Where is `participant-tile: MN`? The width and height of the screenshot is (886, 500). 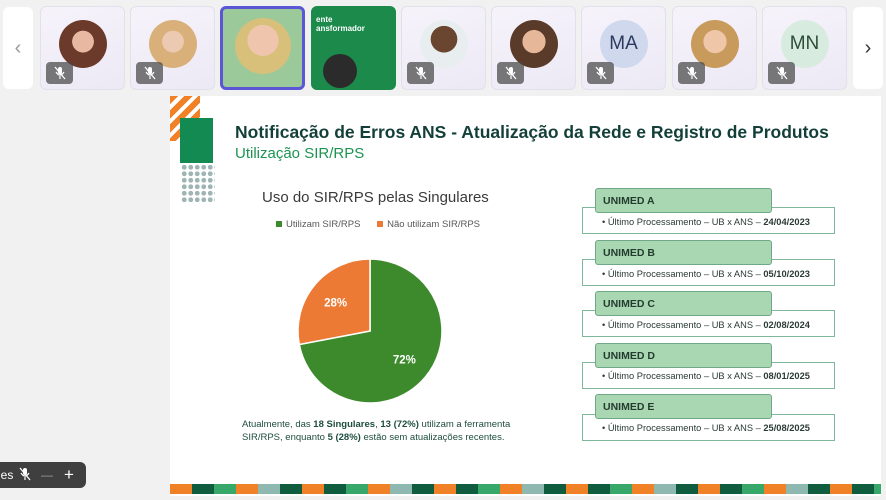 participant-tile: MN is located at coordinates (804, 48).